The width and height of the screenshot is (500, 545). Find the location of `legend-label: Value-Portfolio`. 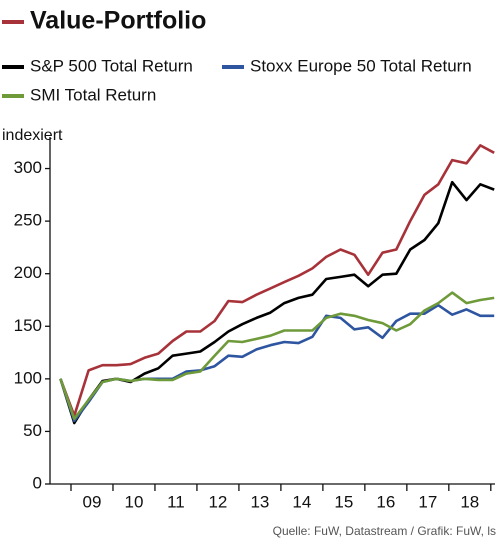

legend-label: Value-Portfolio is located at coordinates (118, 21).